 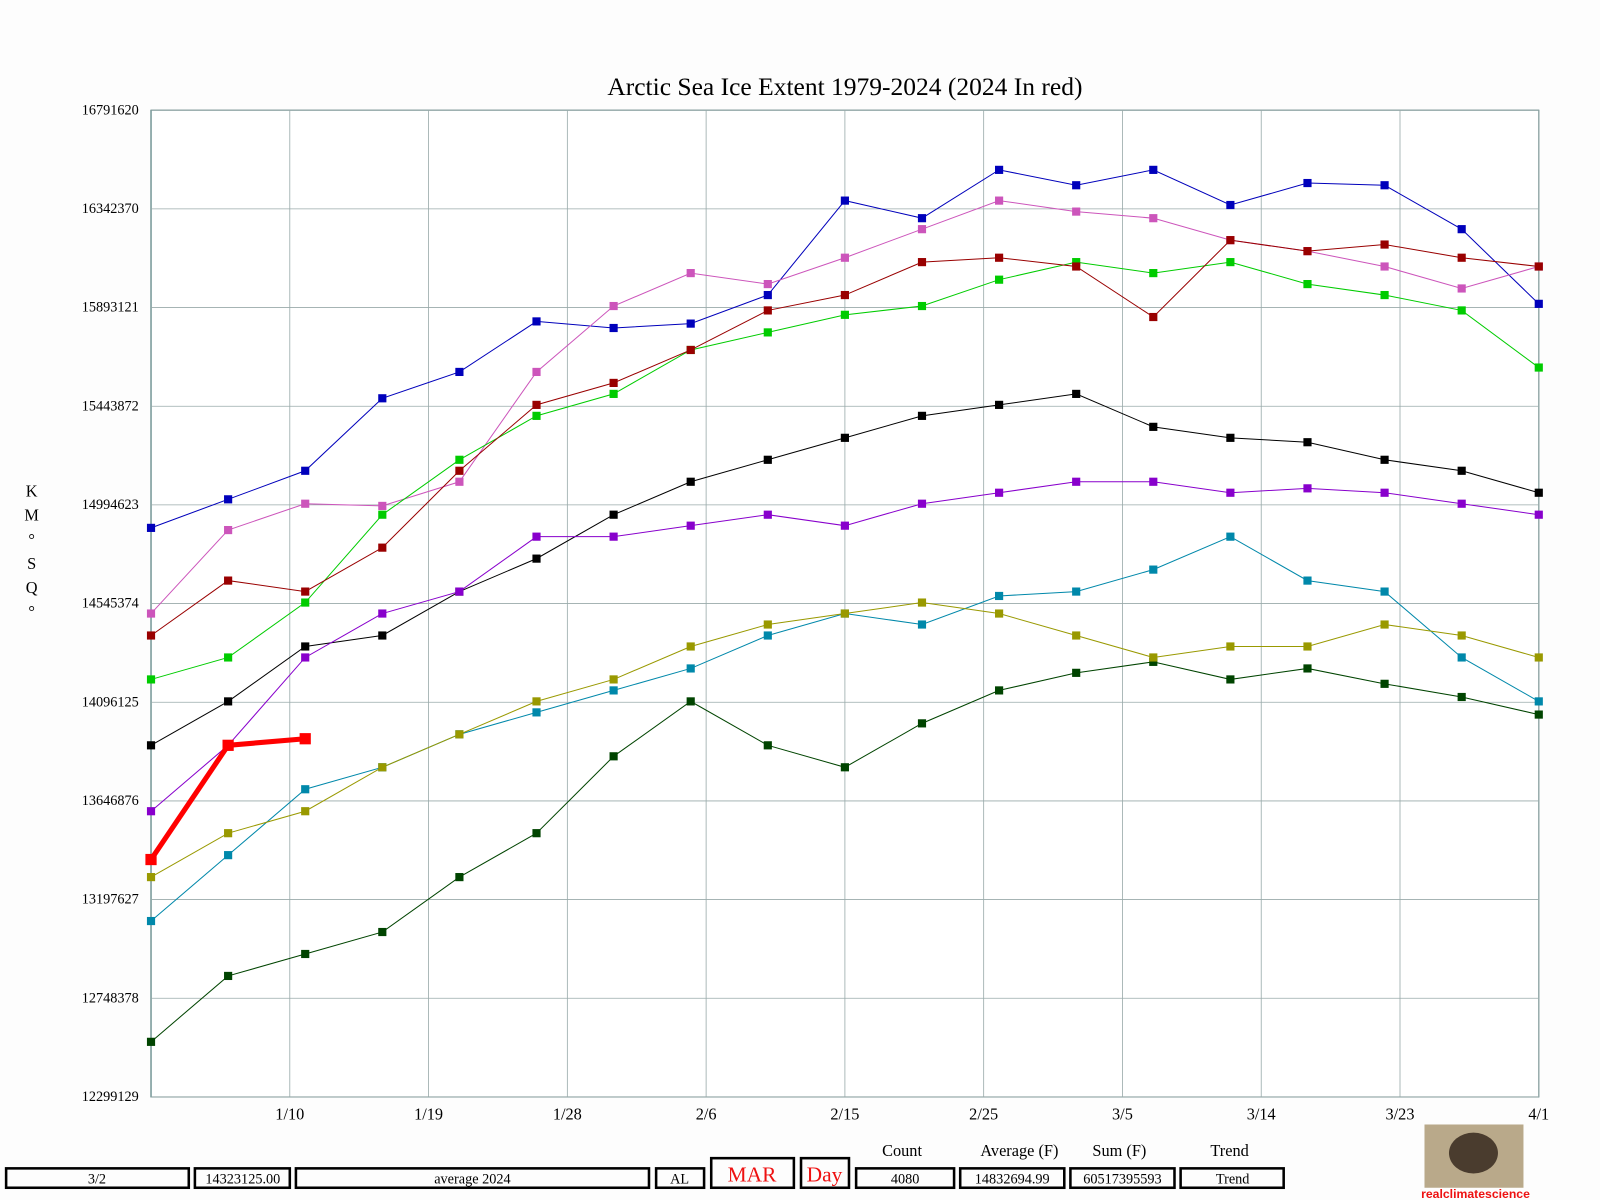 I want to click on y-tick-label: 15443872, so click(x=110, y=406).